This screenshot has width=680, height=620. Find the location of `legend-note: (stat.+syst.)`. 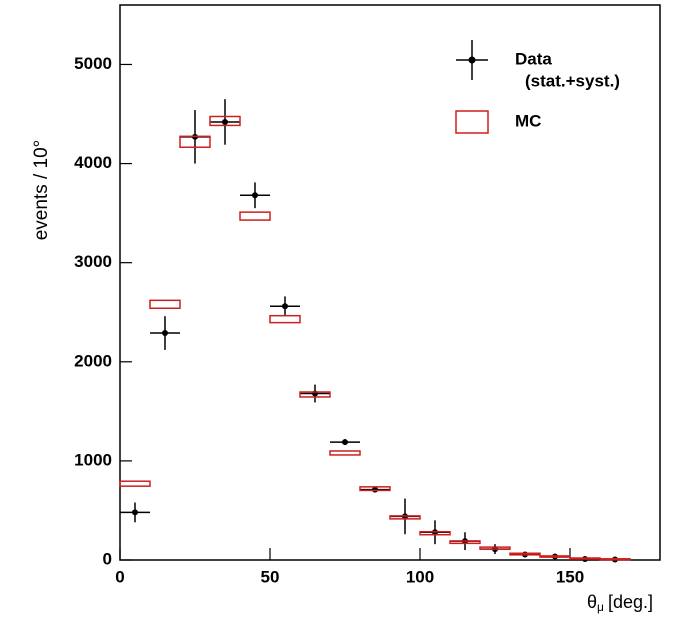

legend-note: (stat.+syst.) is located at coordinates (572, 80).